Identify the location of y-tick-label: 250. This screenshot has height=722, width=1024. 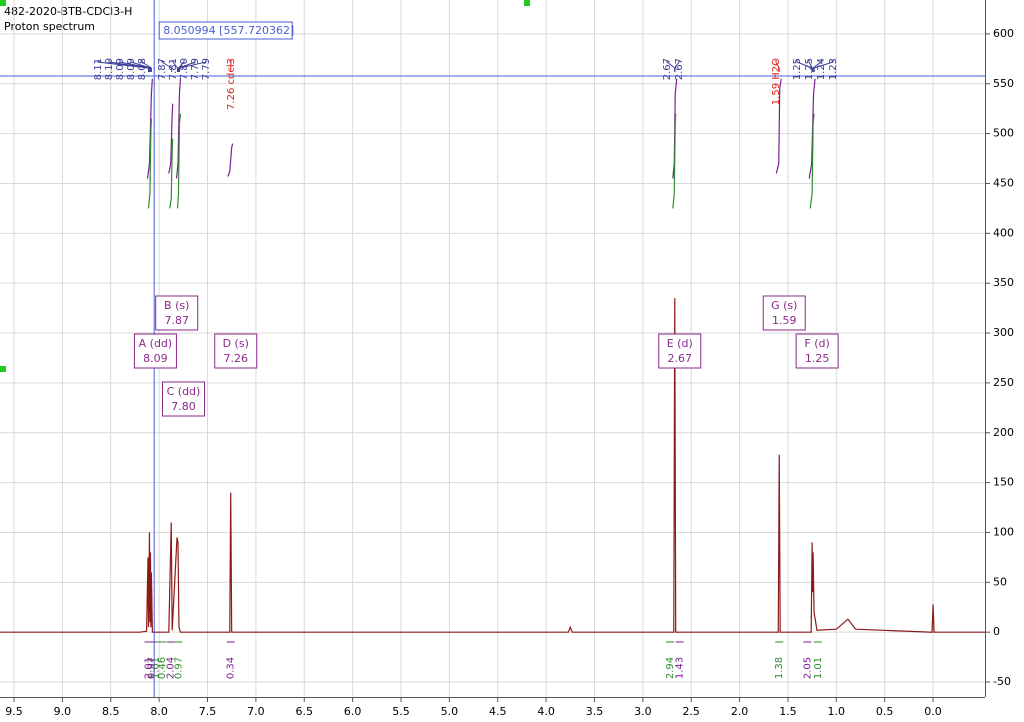
(1003, 382).